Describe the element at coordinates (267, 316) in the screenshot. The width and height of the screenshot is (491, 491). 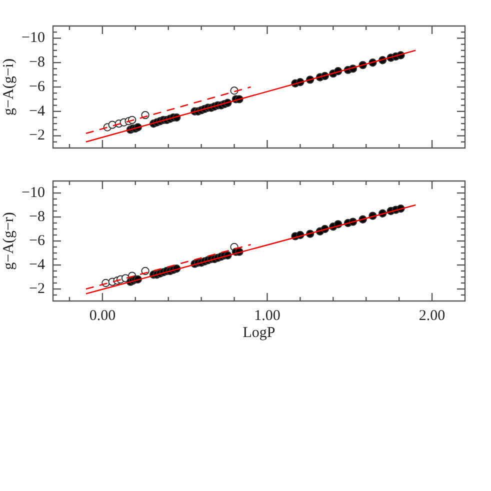
I see `x-tick-label: 1.00` at that location.